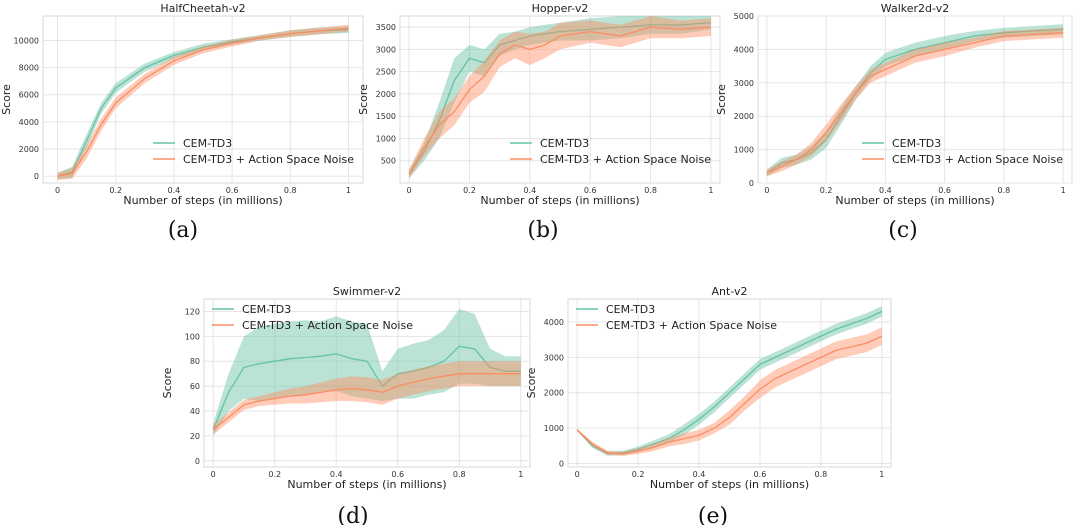  What do you see at coordinates (542, 230) in the screenshot?
I see `subfigure-caption: (b)` at bounding box center [542, 230].